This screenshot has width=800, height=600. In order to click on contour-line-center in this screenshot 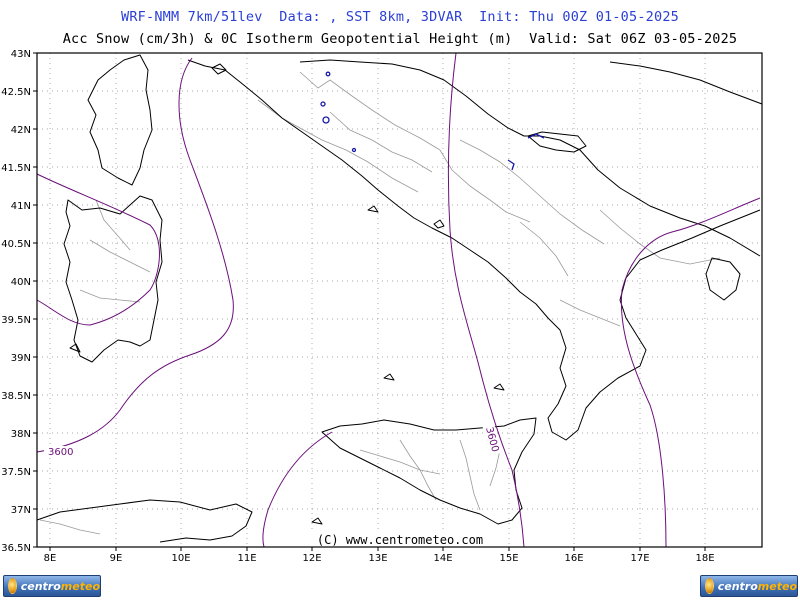, I will do `click(486, 300)`.